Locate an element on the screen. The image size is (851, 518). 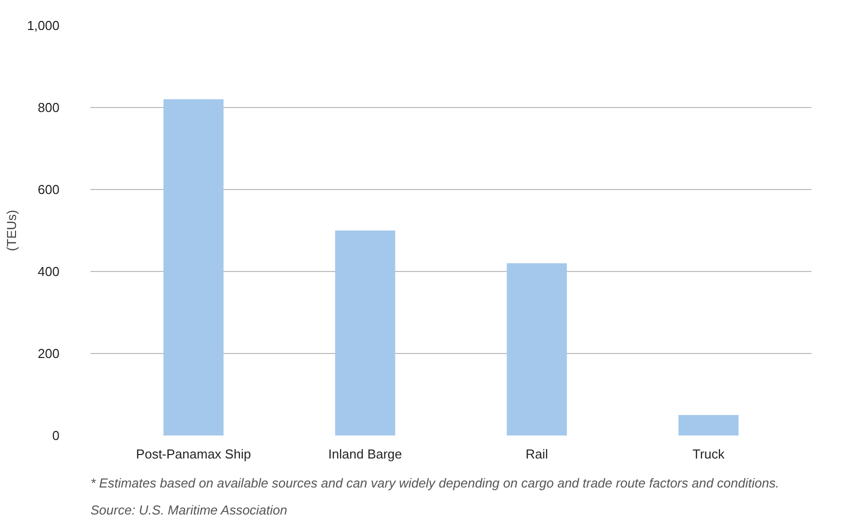
y-tick-label: 800 is located at coordinates (49, 107).